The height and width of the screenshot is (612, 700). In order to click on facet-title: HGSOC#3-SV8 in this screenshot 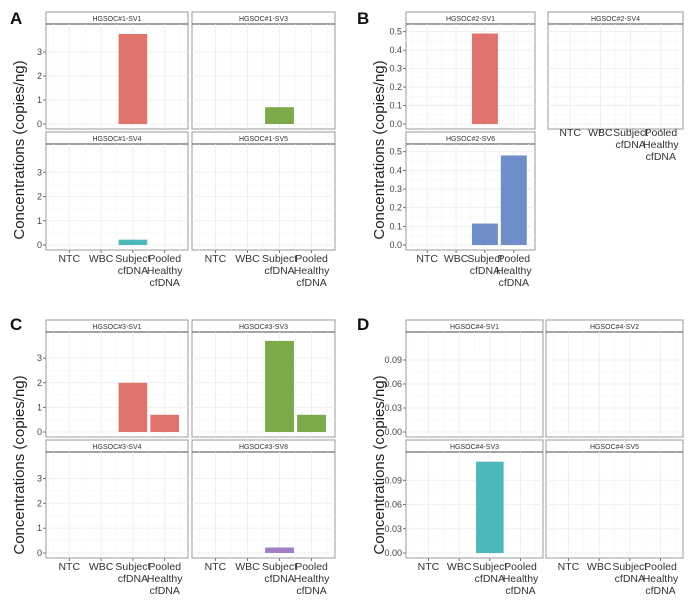, I will do `click(263, 447)`.